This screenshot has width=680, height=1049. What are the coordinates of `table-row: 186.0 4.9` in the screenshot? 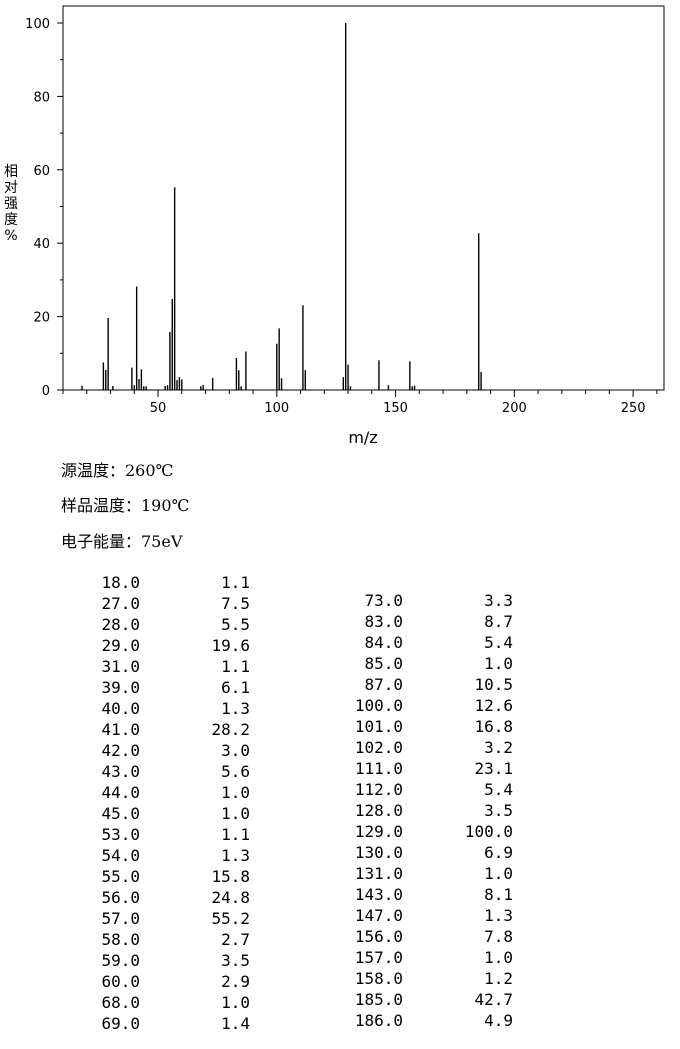 It's located at (388, 1020).